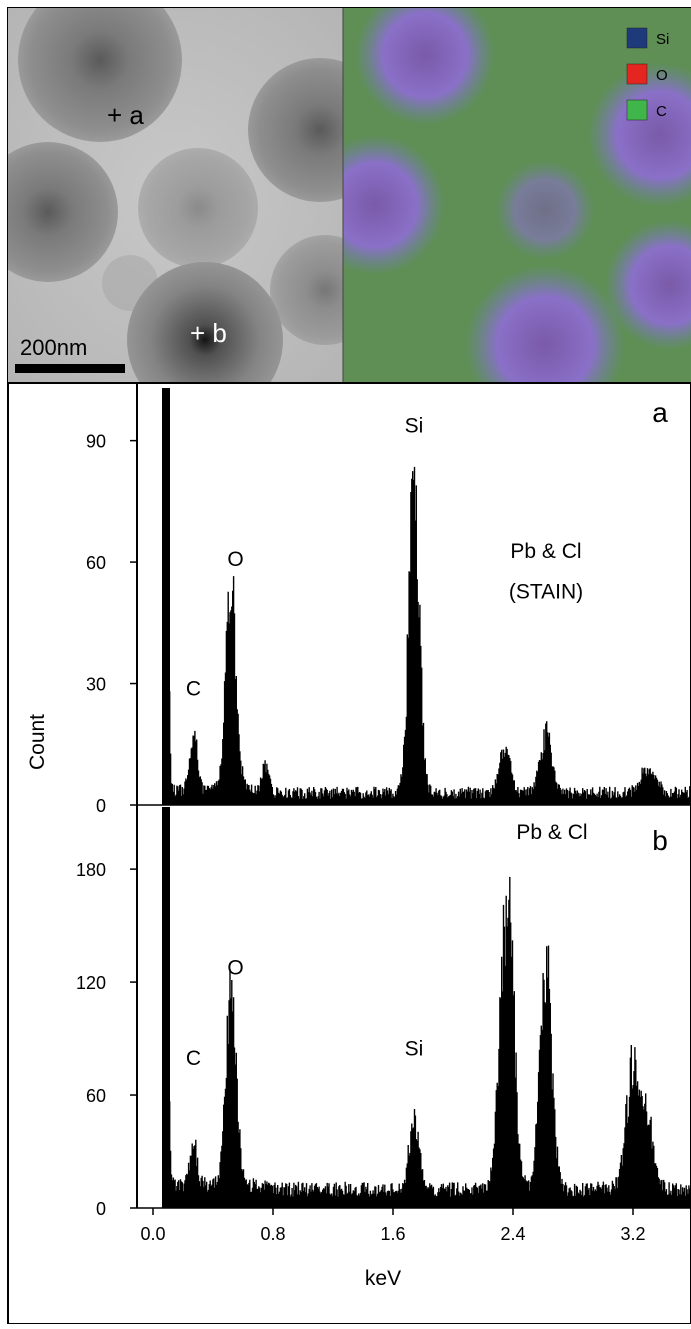 The image size is (691, 1329). I want to click on legend-label: C, so click(661, 111).